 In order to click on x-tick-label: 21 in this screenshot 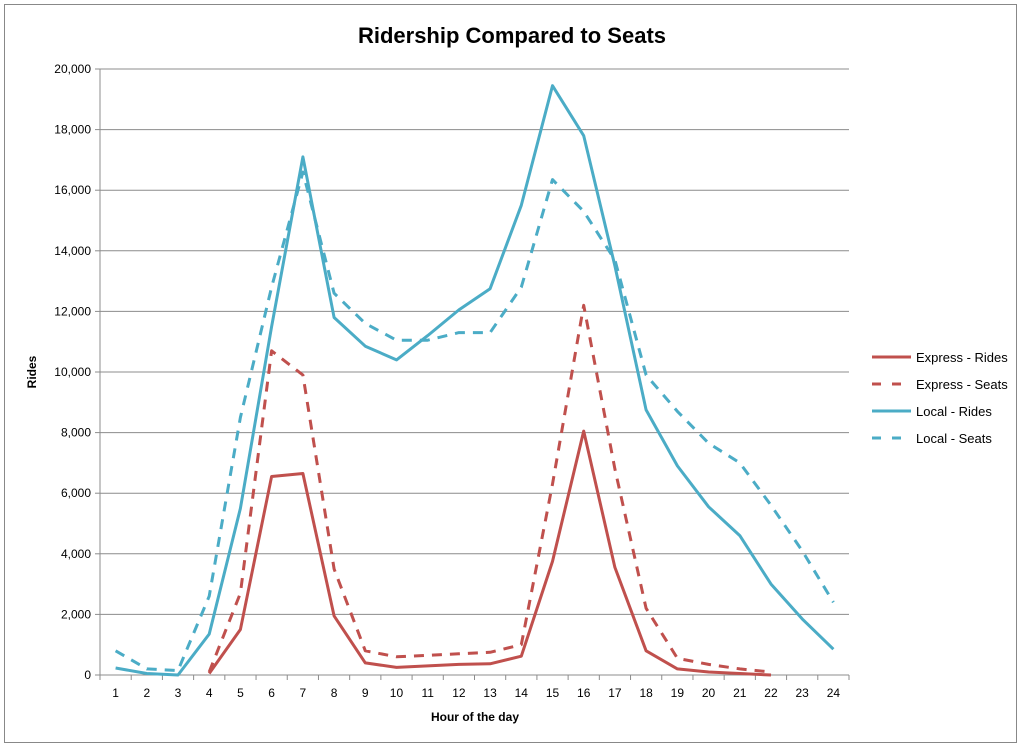, I will do `click(740, 693)`.